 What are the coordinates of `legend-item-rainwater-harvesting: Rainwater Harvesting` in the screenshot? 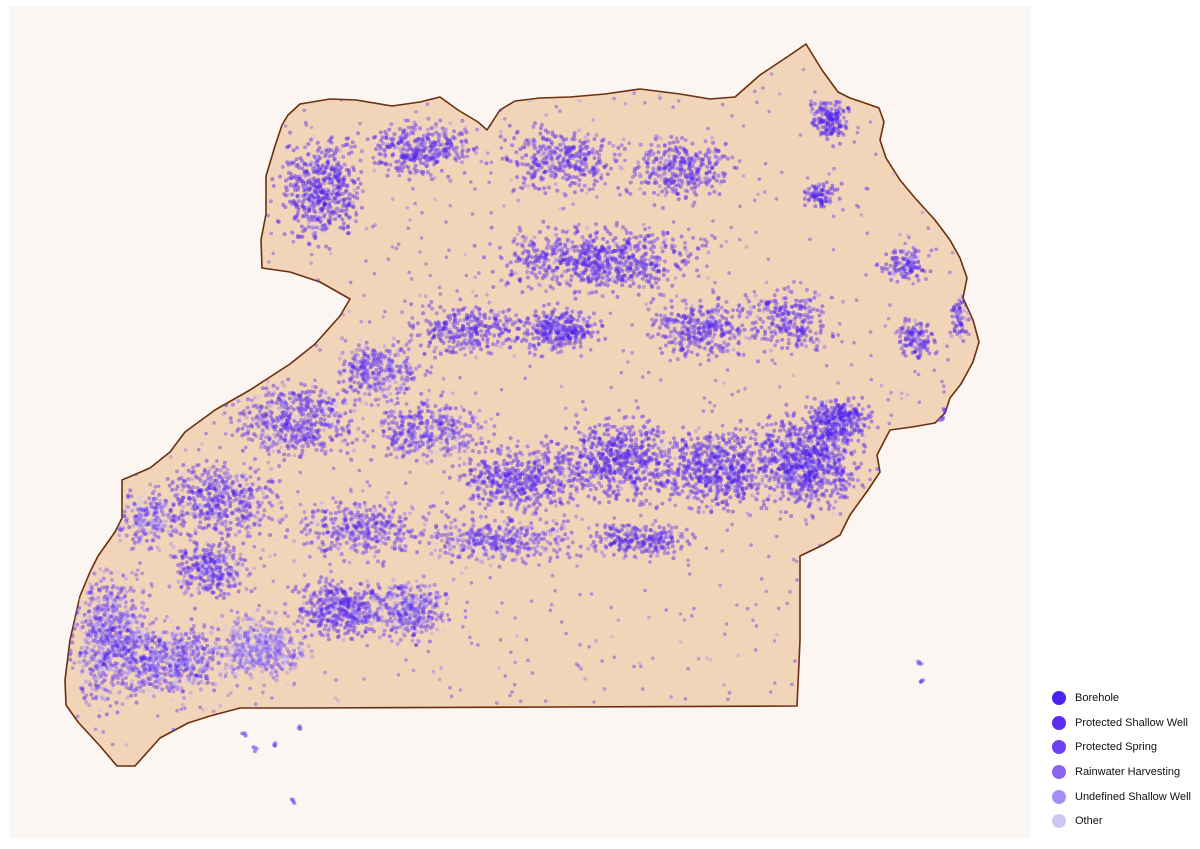 It's located at (1124, 772).